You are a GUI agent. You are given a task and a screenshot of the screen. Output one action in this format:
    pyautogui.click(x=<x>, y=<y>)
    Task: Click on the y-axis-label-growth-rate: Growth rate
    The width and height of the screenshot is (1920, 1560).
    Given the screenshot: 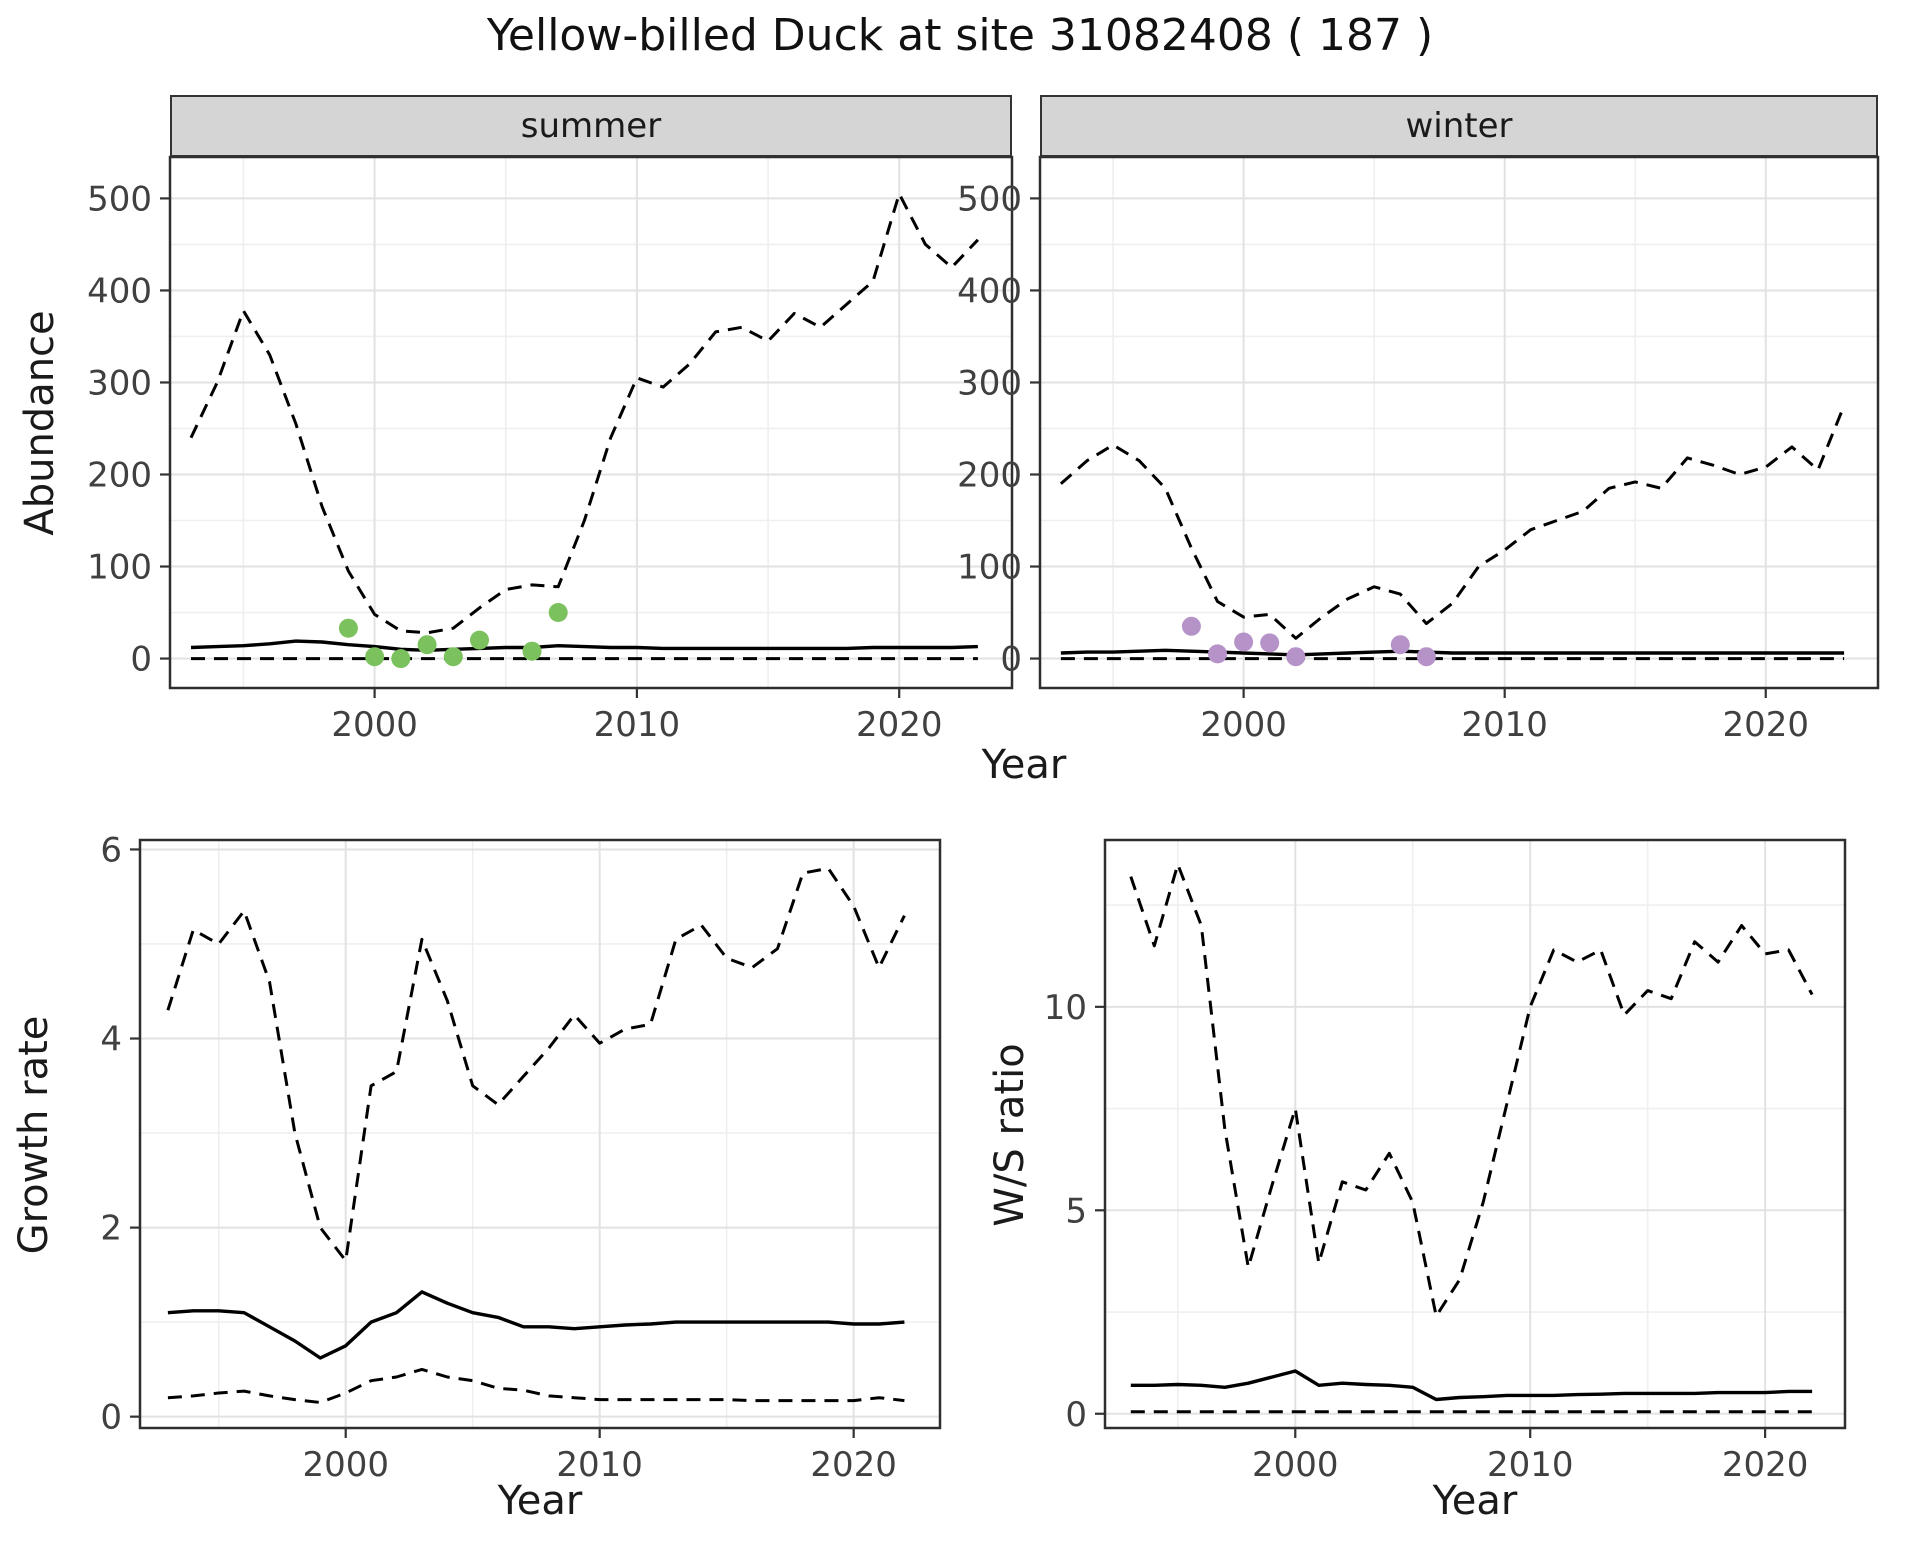 What is the action you would take?
    pyautogui.click(x=34, y=1135)
    